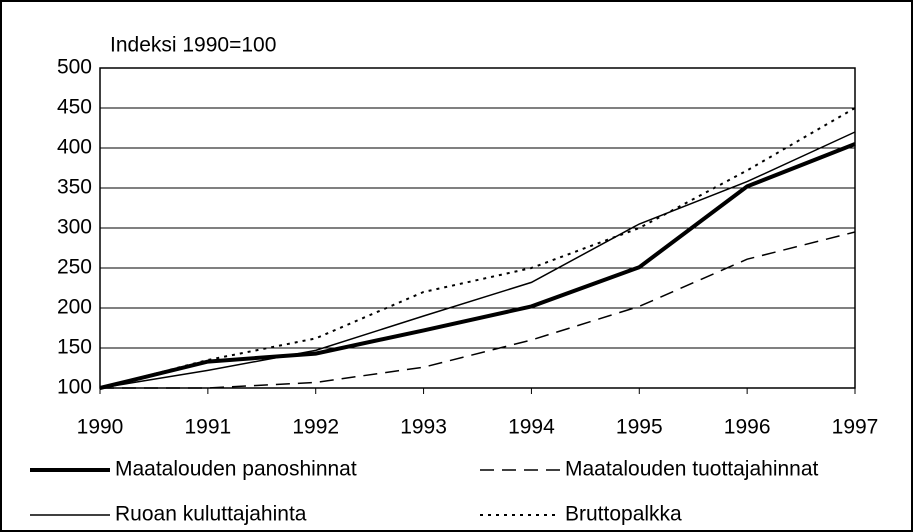 This screenshot has height=532, width=913. What do you see at coordinates (74, 307) in the screenshot?
I see `y-tick-label: 200` at bounding box center [74, 307].